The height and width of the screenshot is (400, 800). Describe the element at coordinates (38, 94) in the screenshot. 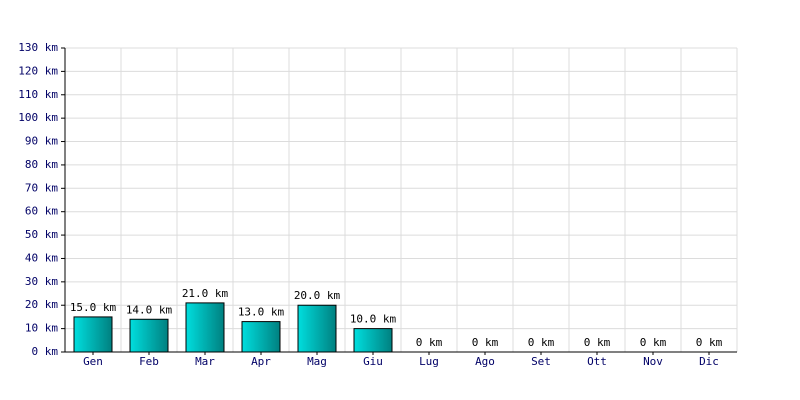

I see `y-tick-label: 110 km` at that location.